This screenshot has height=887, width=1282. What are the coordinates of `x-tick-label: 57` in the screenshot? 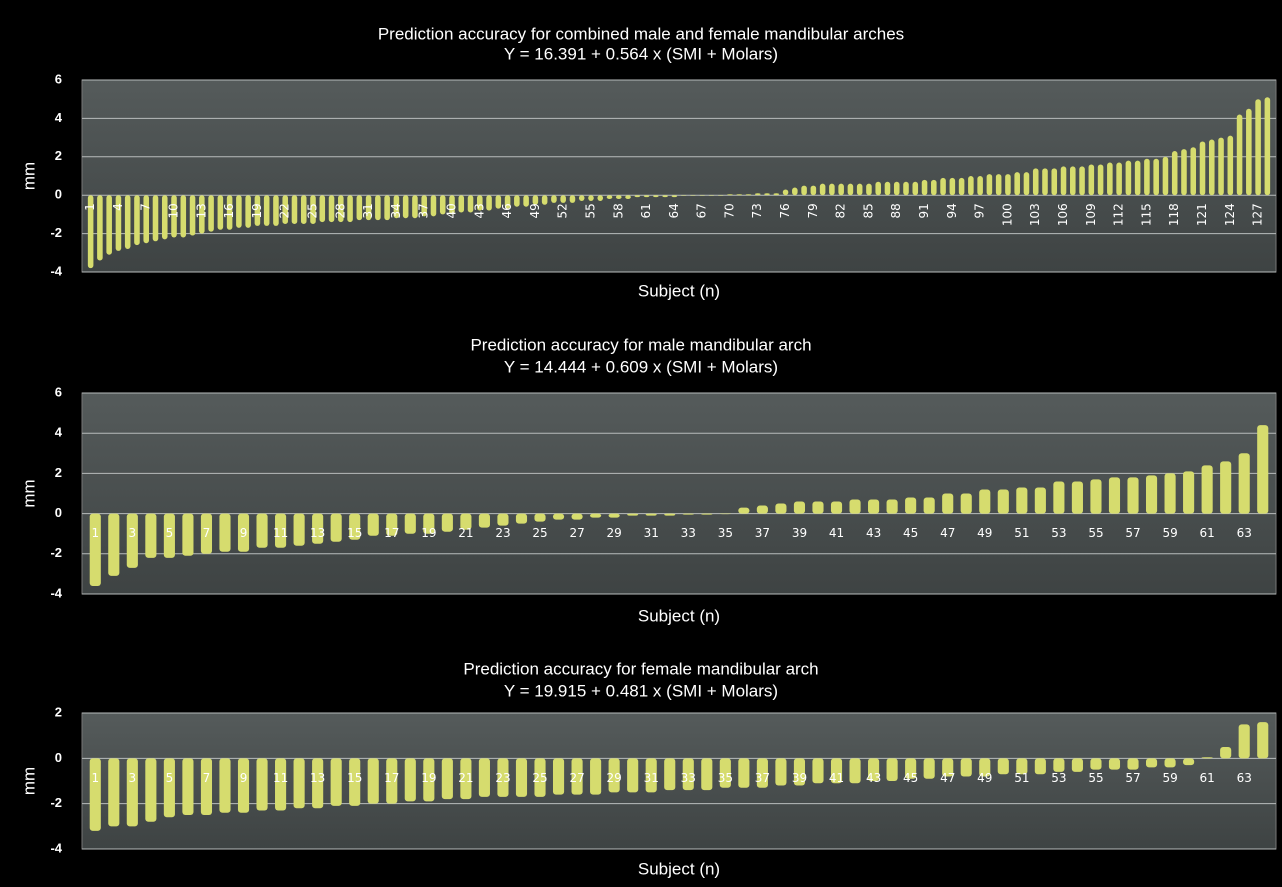 It's located at (1132, 778).